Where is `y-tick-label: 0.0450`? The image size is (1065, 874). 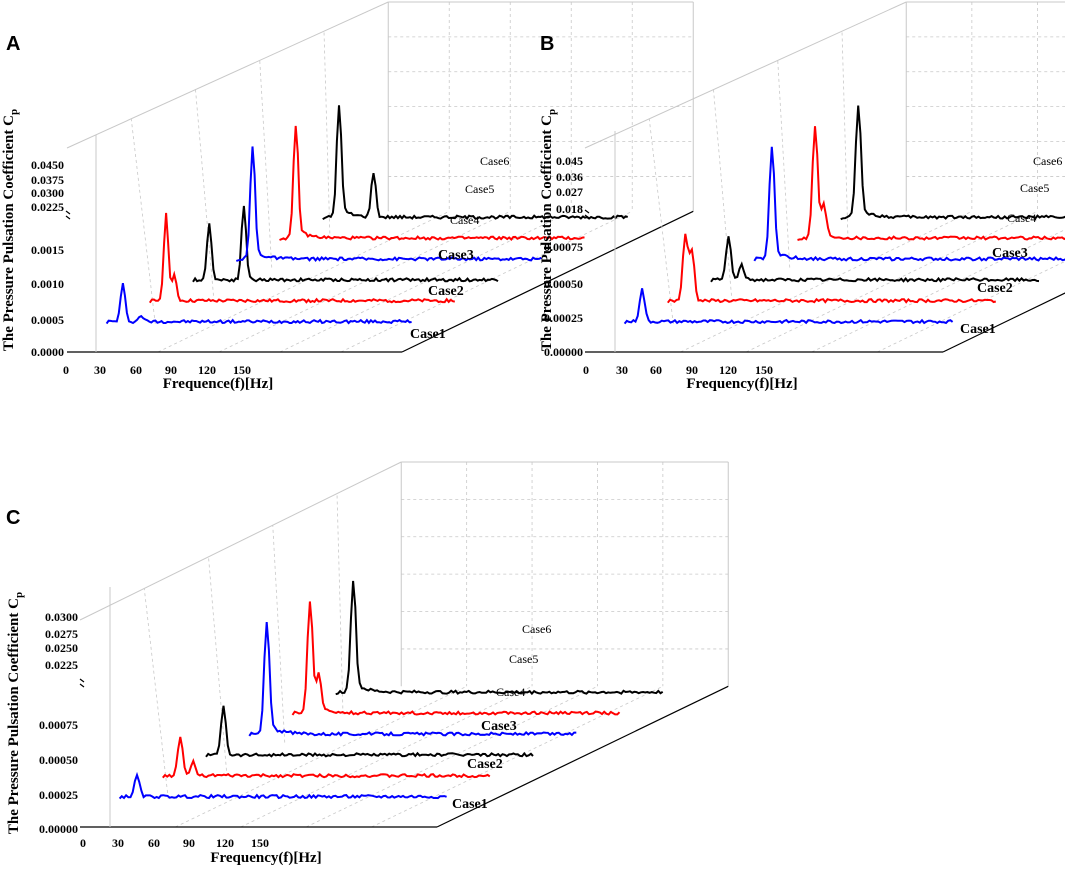 y-tick-label: 0.0450 is located at coordinates (47, 165).